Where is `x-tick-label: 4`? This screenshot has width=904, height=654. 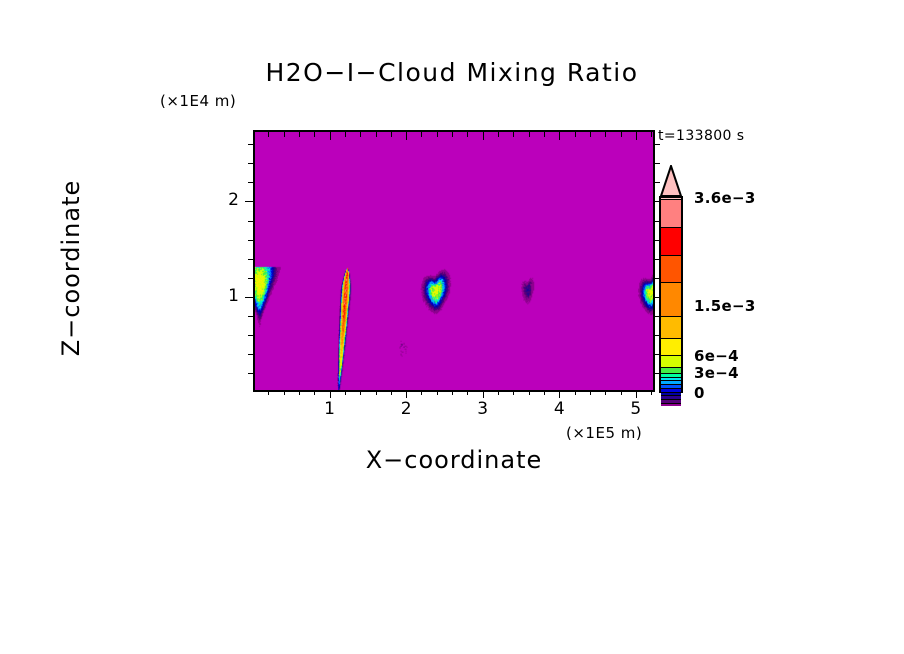
x-tick-label: 4 is located at coordinates (559, 409).